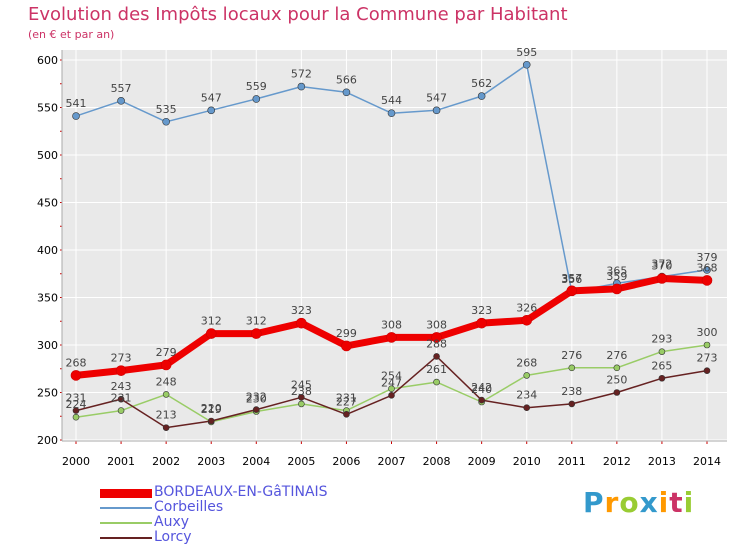 The width and height of the screenshot is (750, 550). Describe the element at coordinates (346, 401) in the screenshot. I see `data-label: 227` at that location.